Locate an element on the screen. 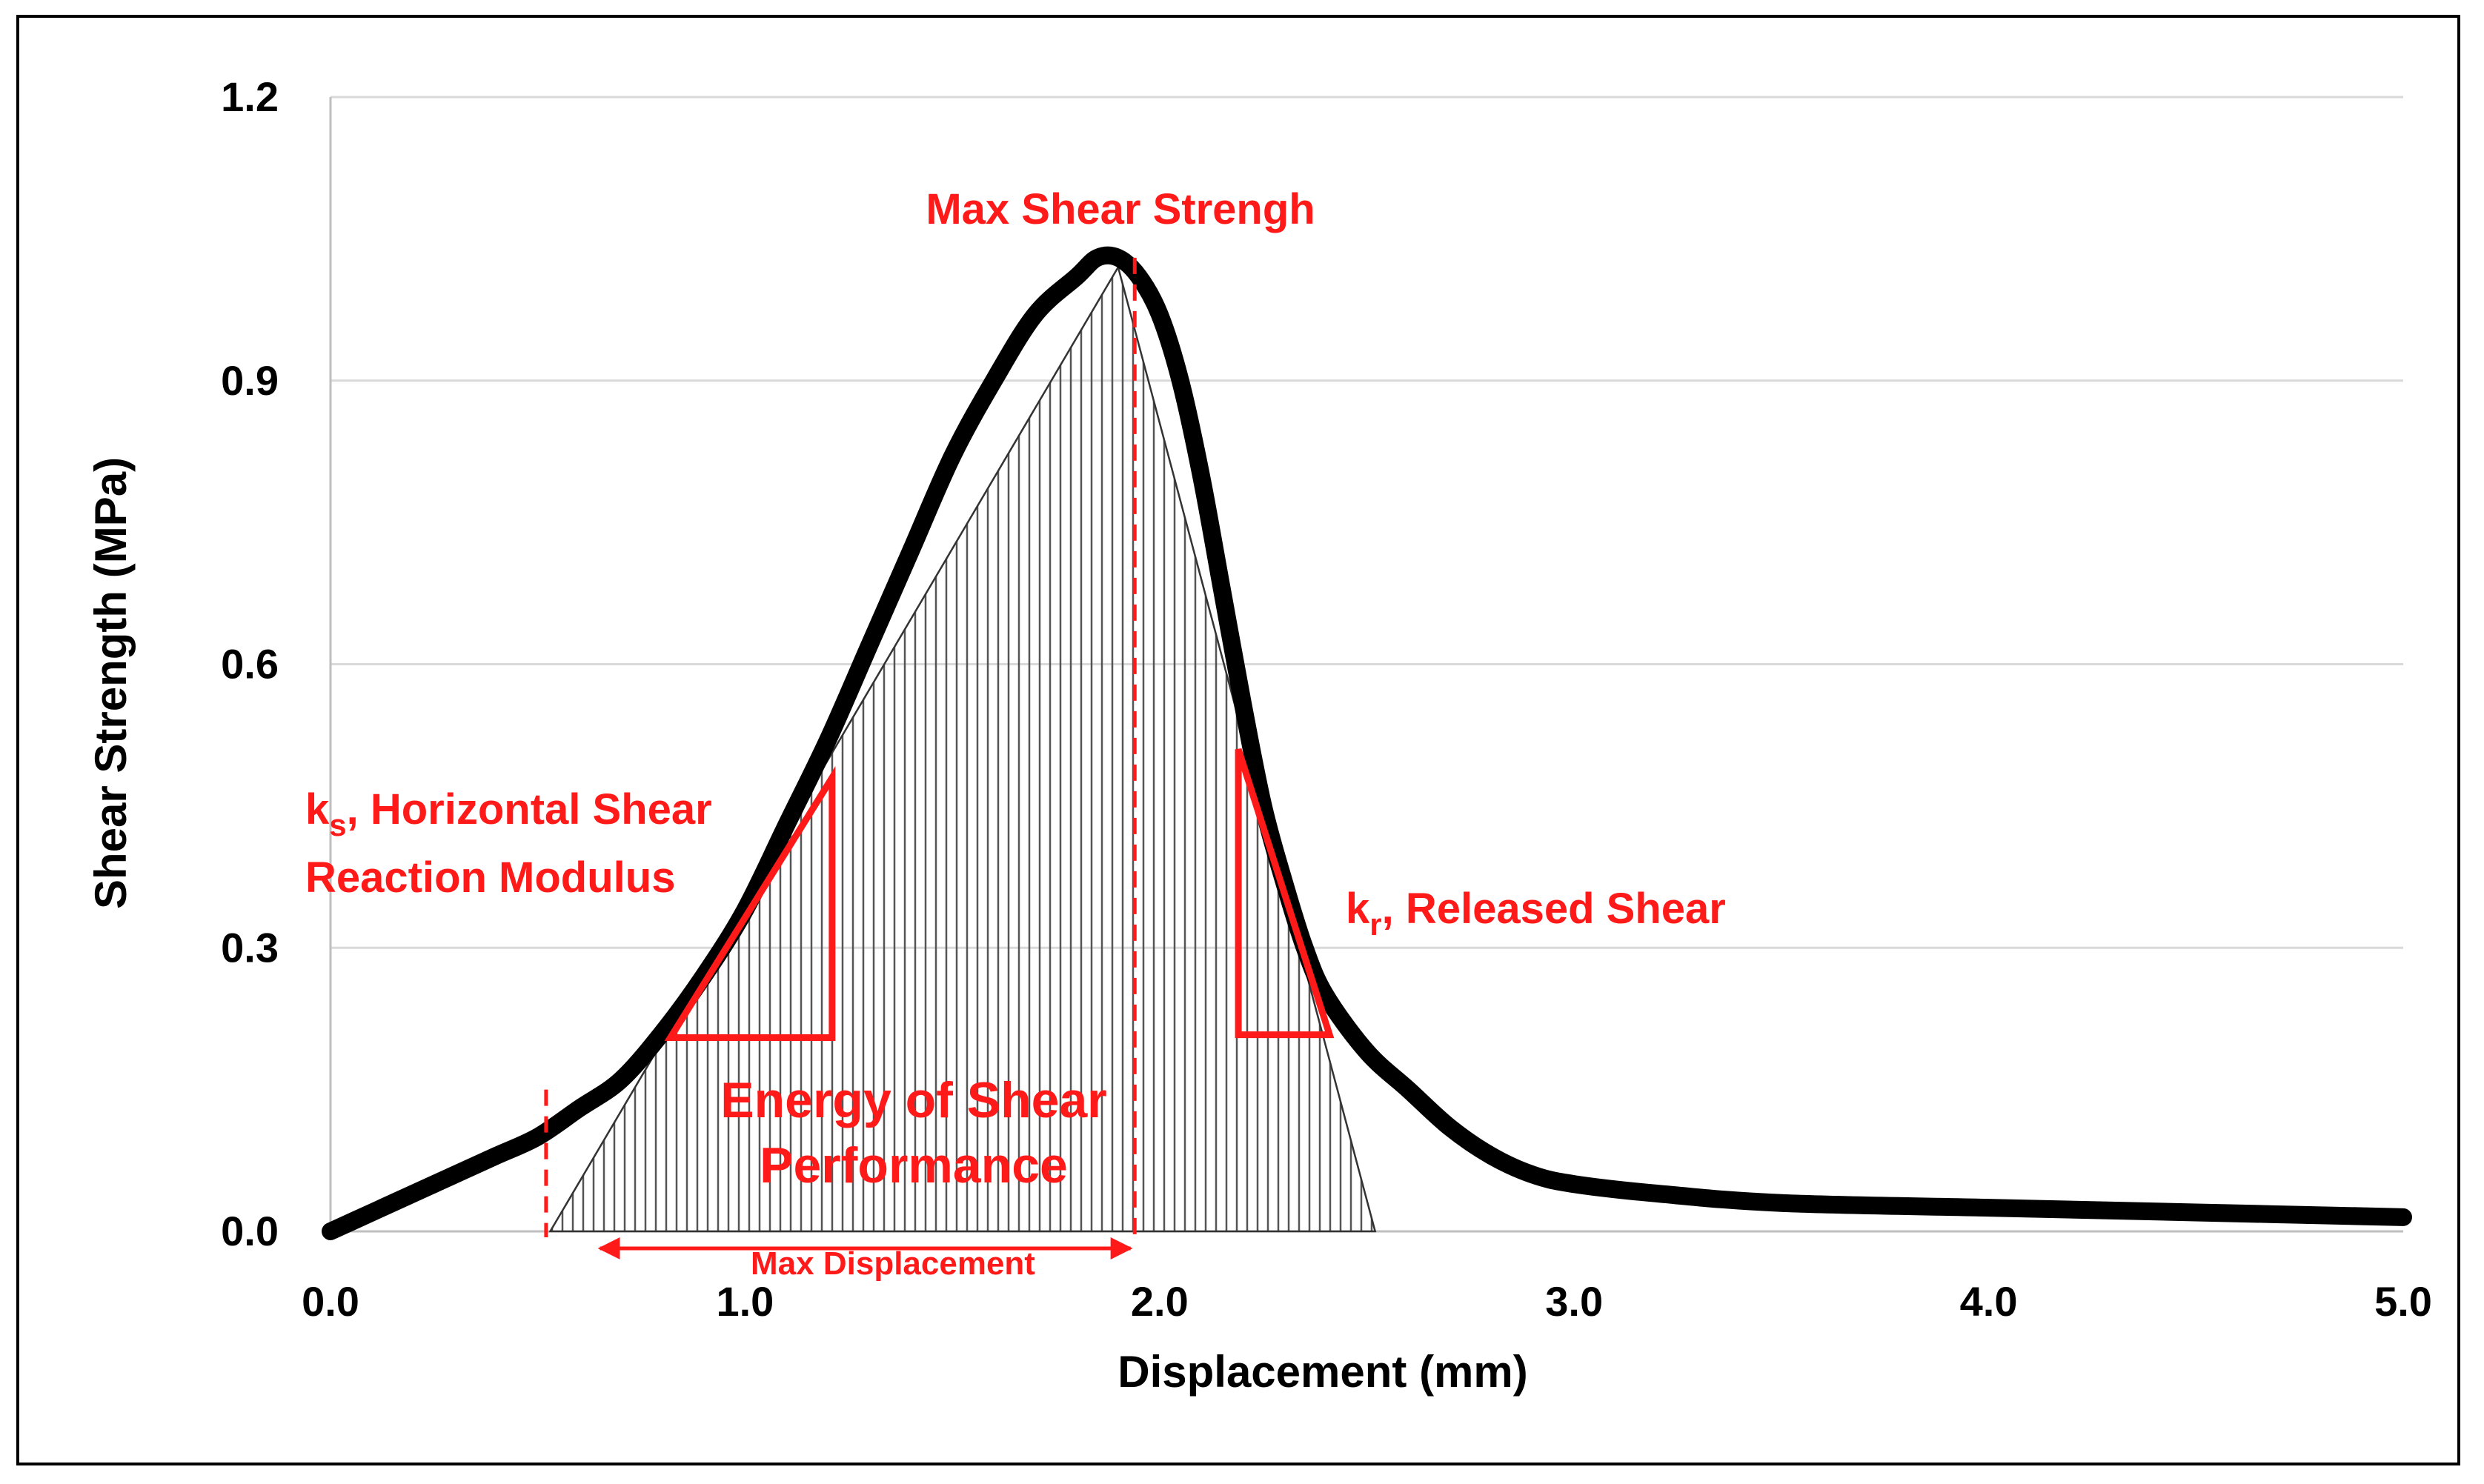 The image size is (2484, 1484). kr-triangle is located at coordinates (1285, 894).